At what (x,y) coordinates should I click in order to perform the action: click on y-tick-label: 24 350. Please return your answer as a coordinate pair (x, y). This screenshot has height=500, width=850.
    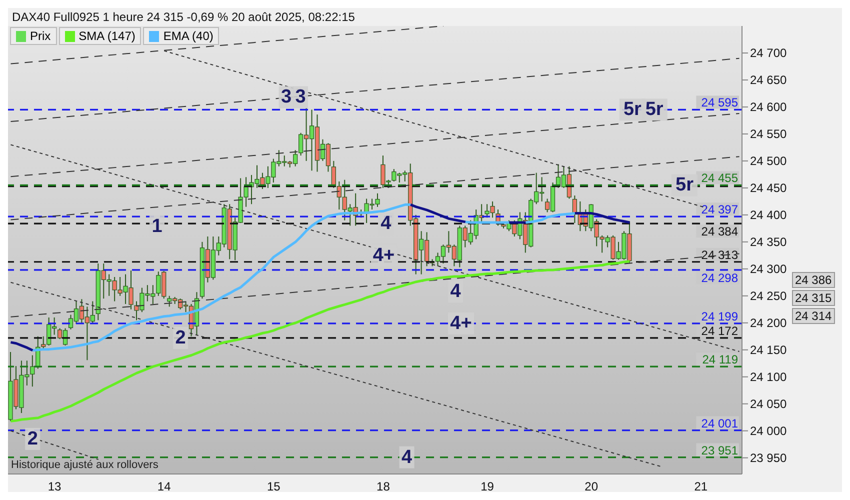
    Looking at the image, I should click on (769, 242).